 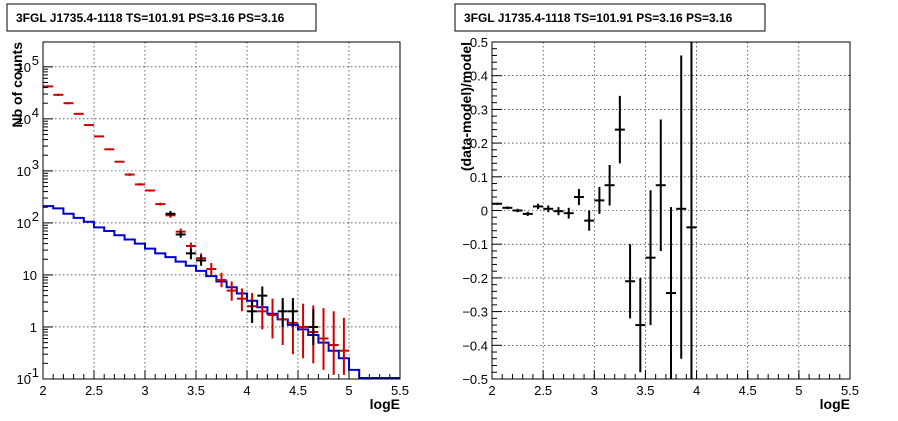 What do you see at coordinates (594, 390) in the screenshot?
I see `residual-x-tick-label: 3` at bounding box center [594, 390].